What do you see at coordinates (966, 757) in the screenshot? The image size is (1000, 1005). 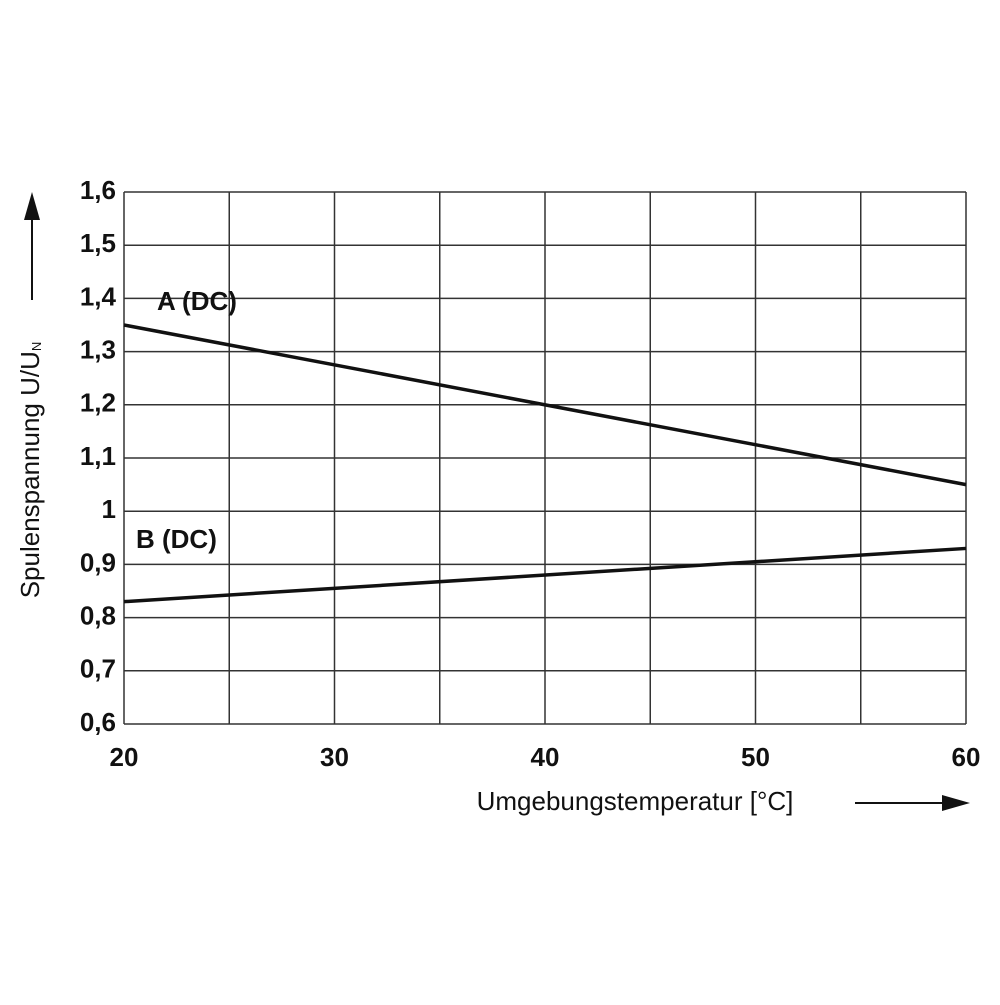 I see `x-tick-label: 60` at bounding box center [966, 757].